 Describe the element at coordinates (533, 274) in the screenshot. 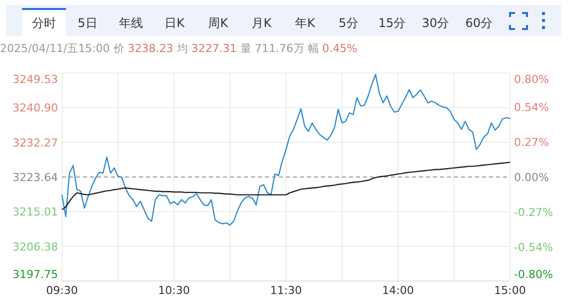

I see `y2-tick-label: -0.80%` at that location.